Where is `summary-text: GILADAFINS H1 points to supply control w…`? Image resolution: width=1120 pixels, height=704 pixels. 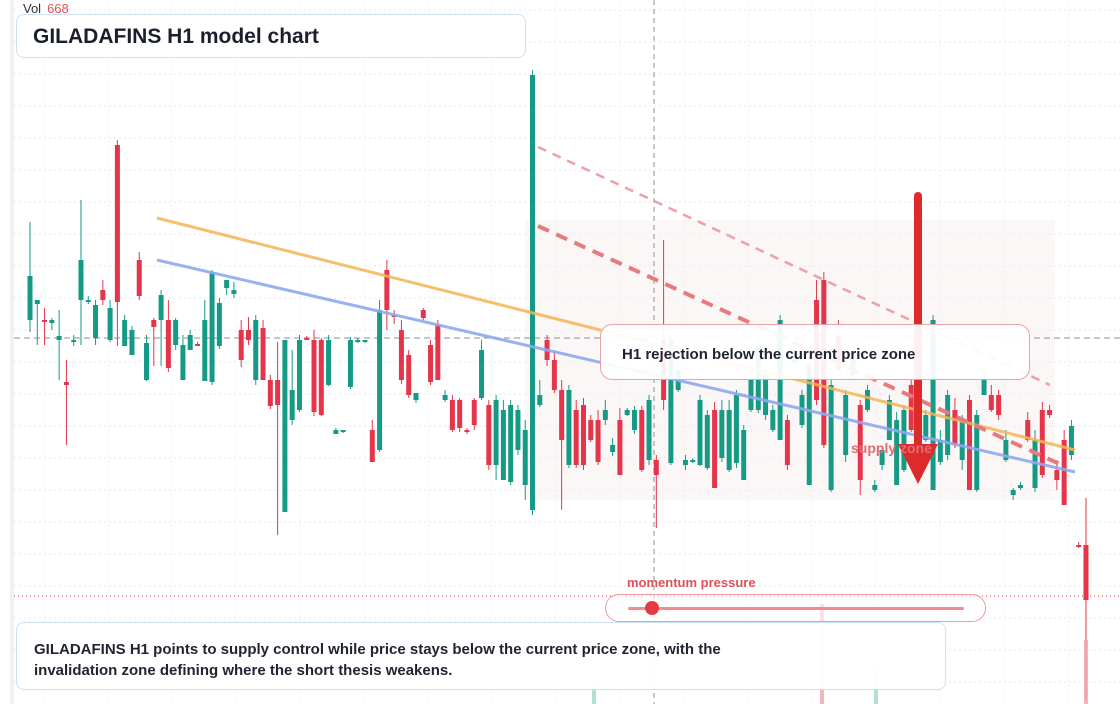
summary-text: GILADAFINS H1 points to supply control w… is located at coordinates (377, 660).